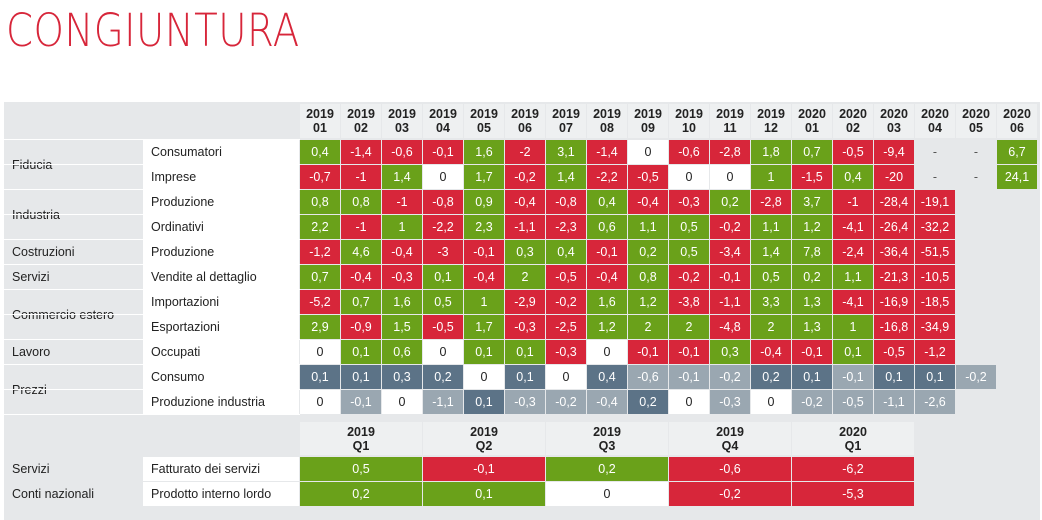  Describe the element at coordinates (853, 252) in the screenshot. I see `data-cell: -2,4` at that location.